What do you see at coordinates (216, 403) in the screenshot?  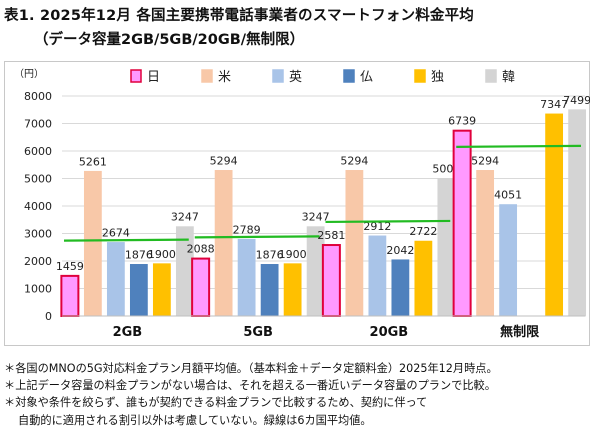 I see `footnote-3: ＊対象や条件を絞らず、誰もが契約できる料金プランで比較するため、契約に伴って` at bounding box center [216, 403].